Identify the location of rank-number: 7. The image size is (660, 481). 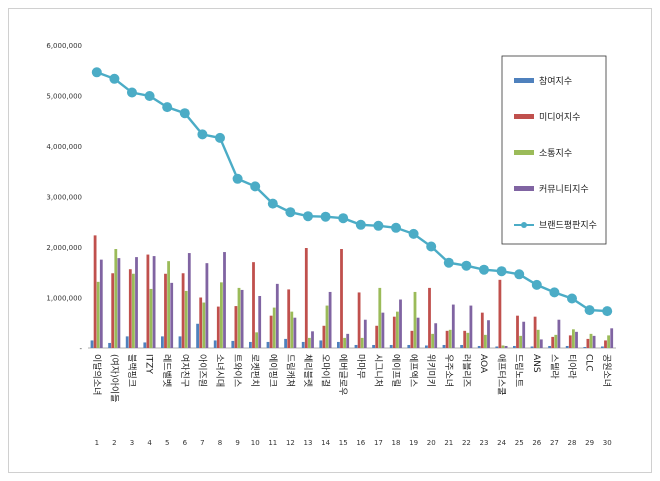
(202, 443).